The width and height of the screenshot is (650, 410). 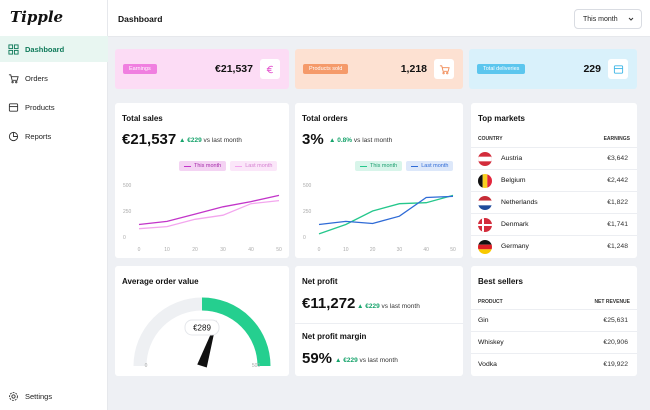 What do you see at coordinates (631, 19) in the screenshot?
I see `chevron-down-icon` at bounding box center [631, 19].